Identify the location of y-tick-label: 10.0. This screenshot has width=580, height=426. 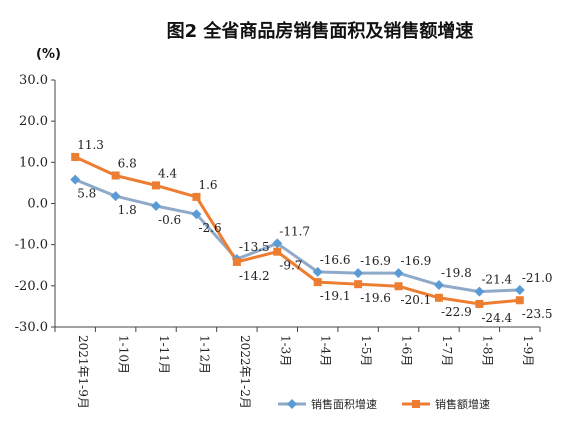
(33, 162).